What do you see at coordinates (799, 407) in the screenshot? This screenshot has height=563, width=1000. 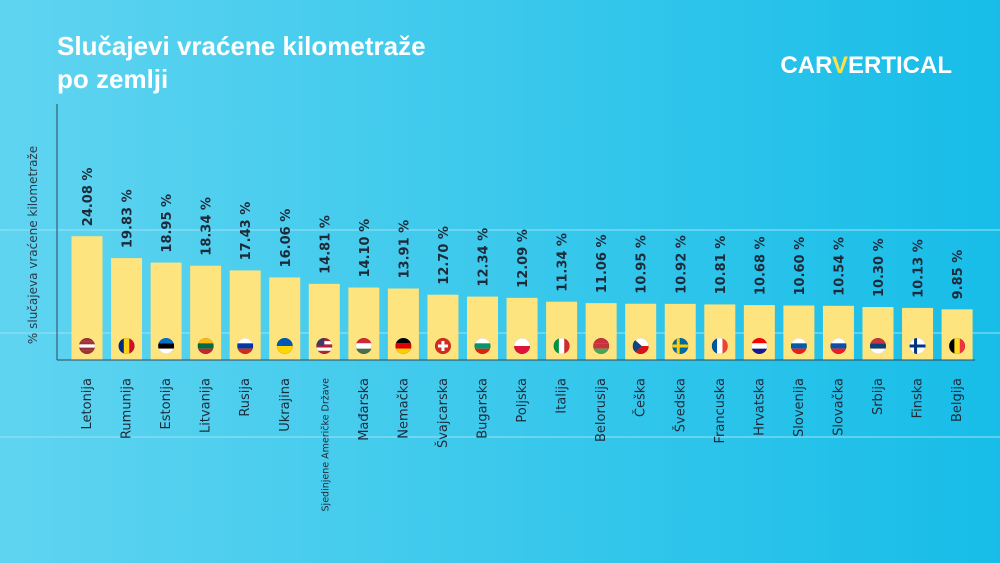 I see `x-tick-label: Slovenija` at bounding box center [799, 407].